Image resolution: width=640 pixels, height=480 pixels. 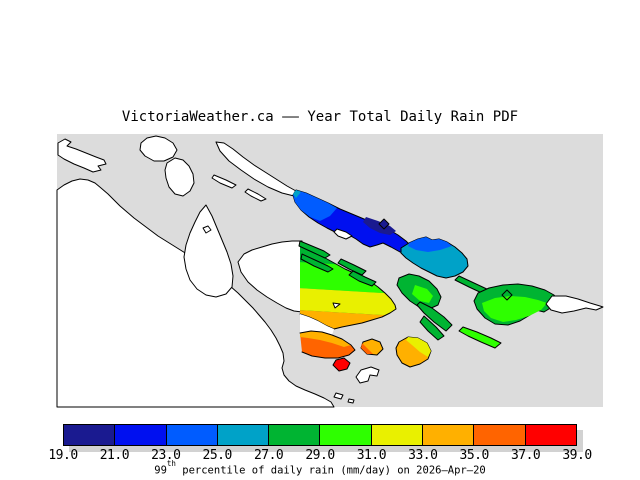 I want to click on caption-superscript: th, so click(x=171, y=463).